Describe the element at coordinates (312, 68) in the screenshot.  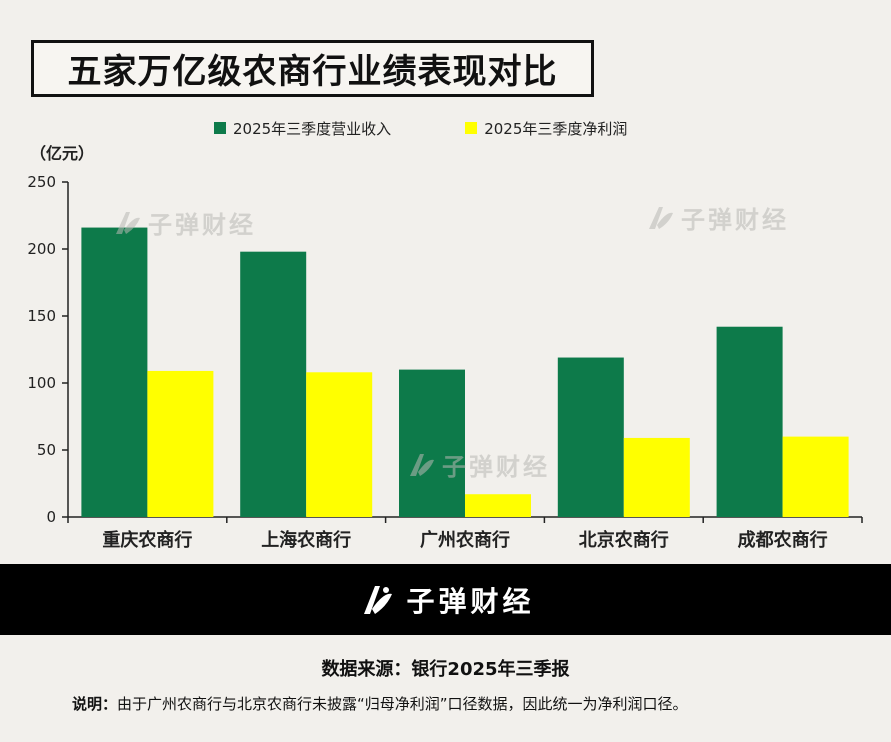
I see `chart-title: 五家万亿级农商行业绩表现对比` at that location.